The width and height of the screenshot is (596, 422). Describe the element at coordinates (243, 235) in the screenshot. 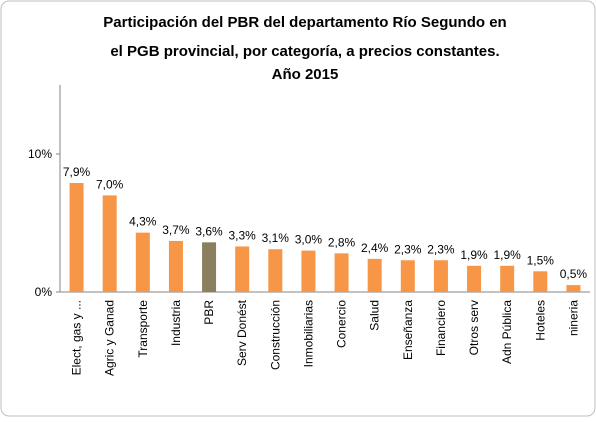

I see `data-label: 3,3%` at that location.